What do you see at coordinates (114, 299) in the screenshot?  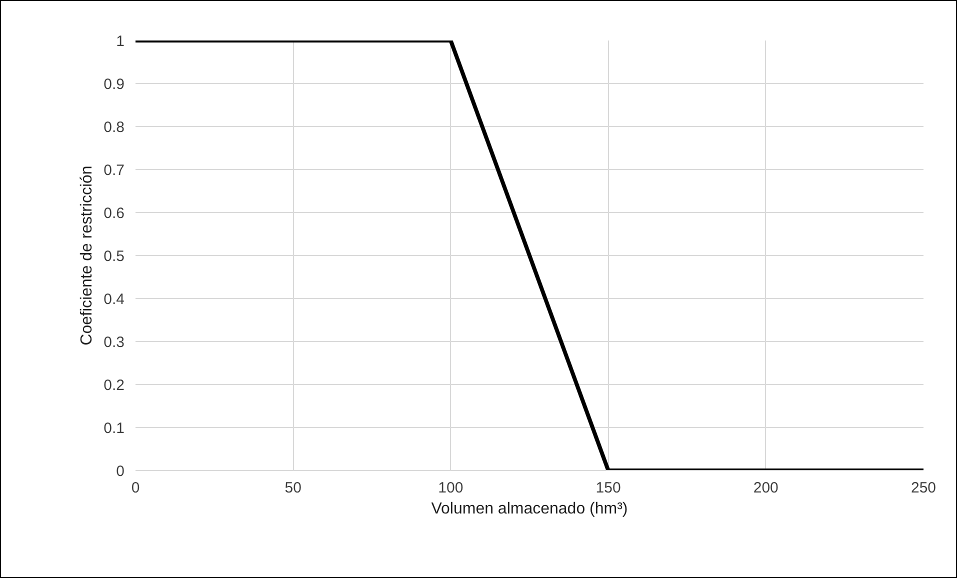 I see `y-tick-label: 0.4` at bounding box center [114, 299].